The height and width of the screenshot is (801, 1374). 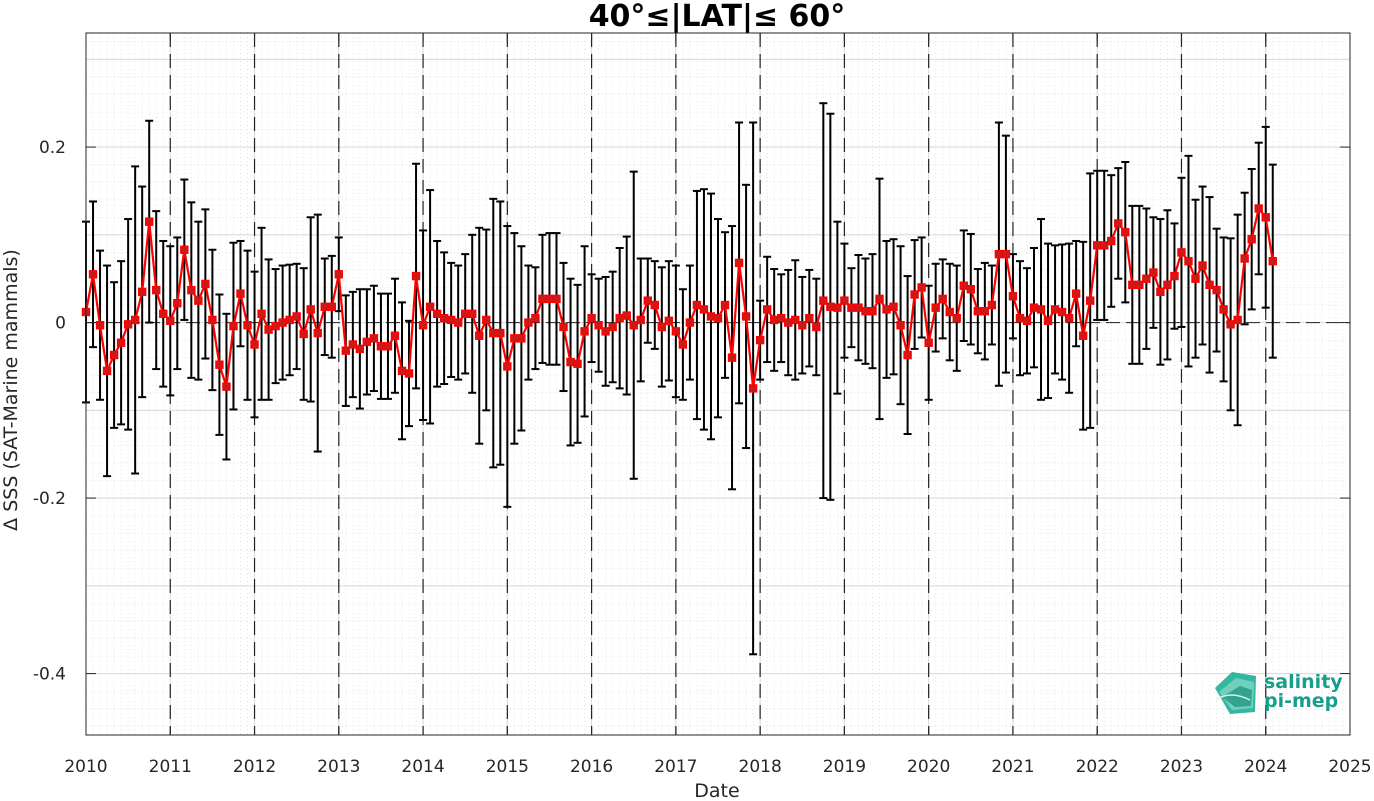 I want to click on x-tick-label: 2025, so click(x=1349, y=767).